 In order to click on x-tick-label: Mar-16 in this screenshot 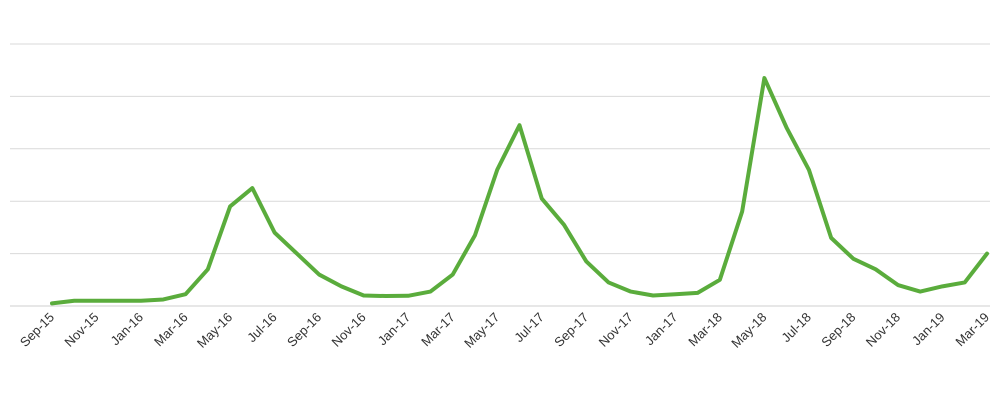, I will do `click(171, 330)`.